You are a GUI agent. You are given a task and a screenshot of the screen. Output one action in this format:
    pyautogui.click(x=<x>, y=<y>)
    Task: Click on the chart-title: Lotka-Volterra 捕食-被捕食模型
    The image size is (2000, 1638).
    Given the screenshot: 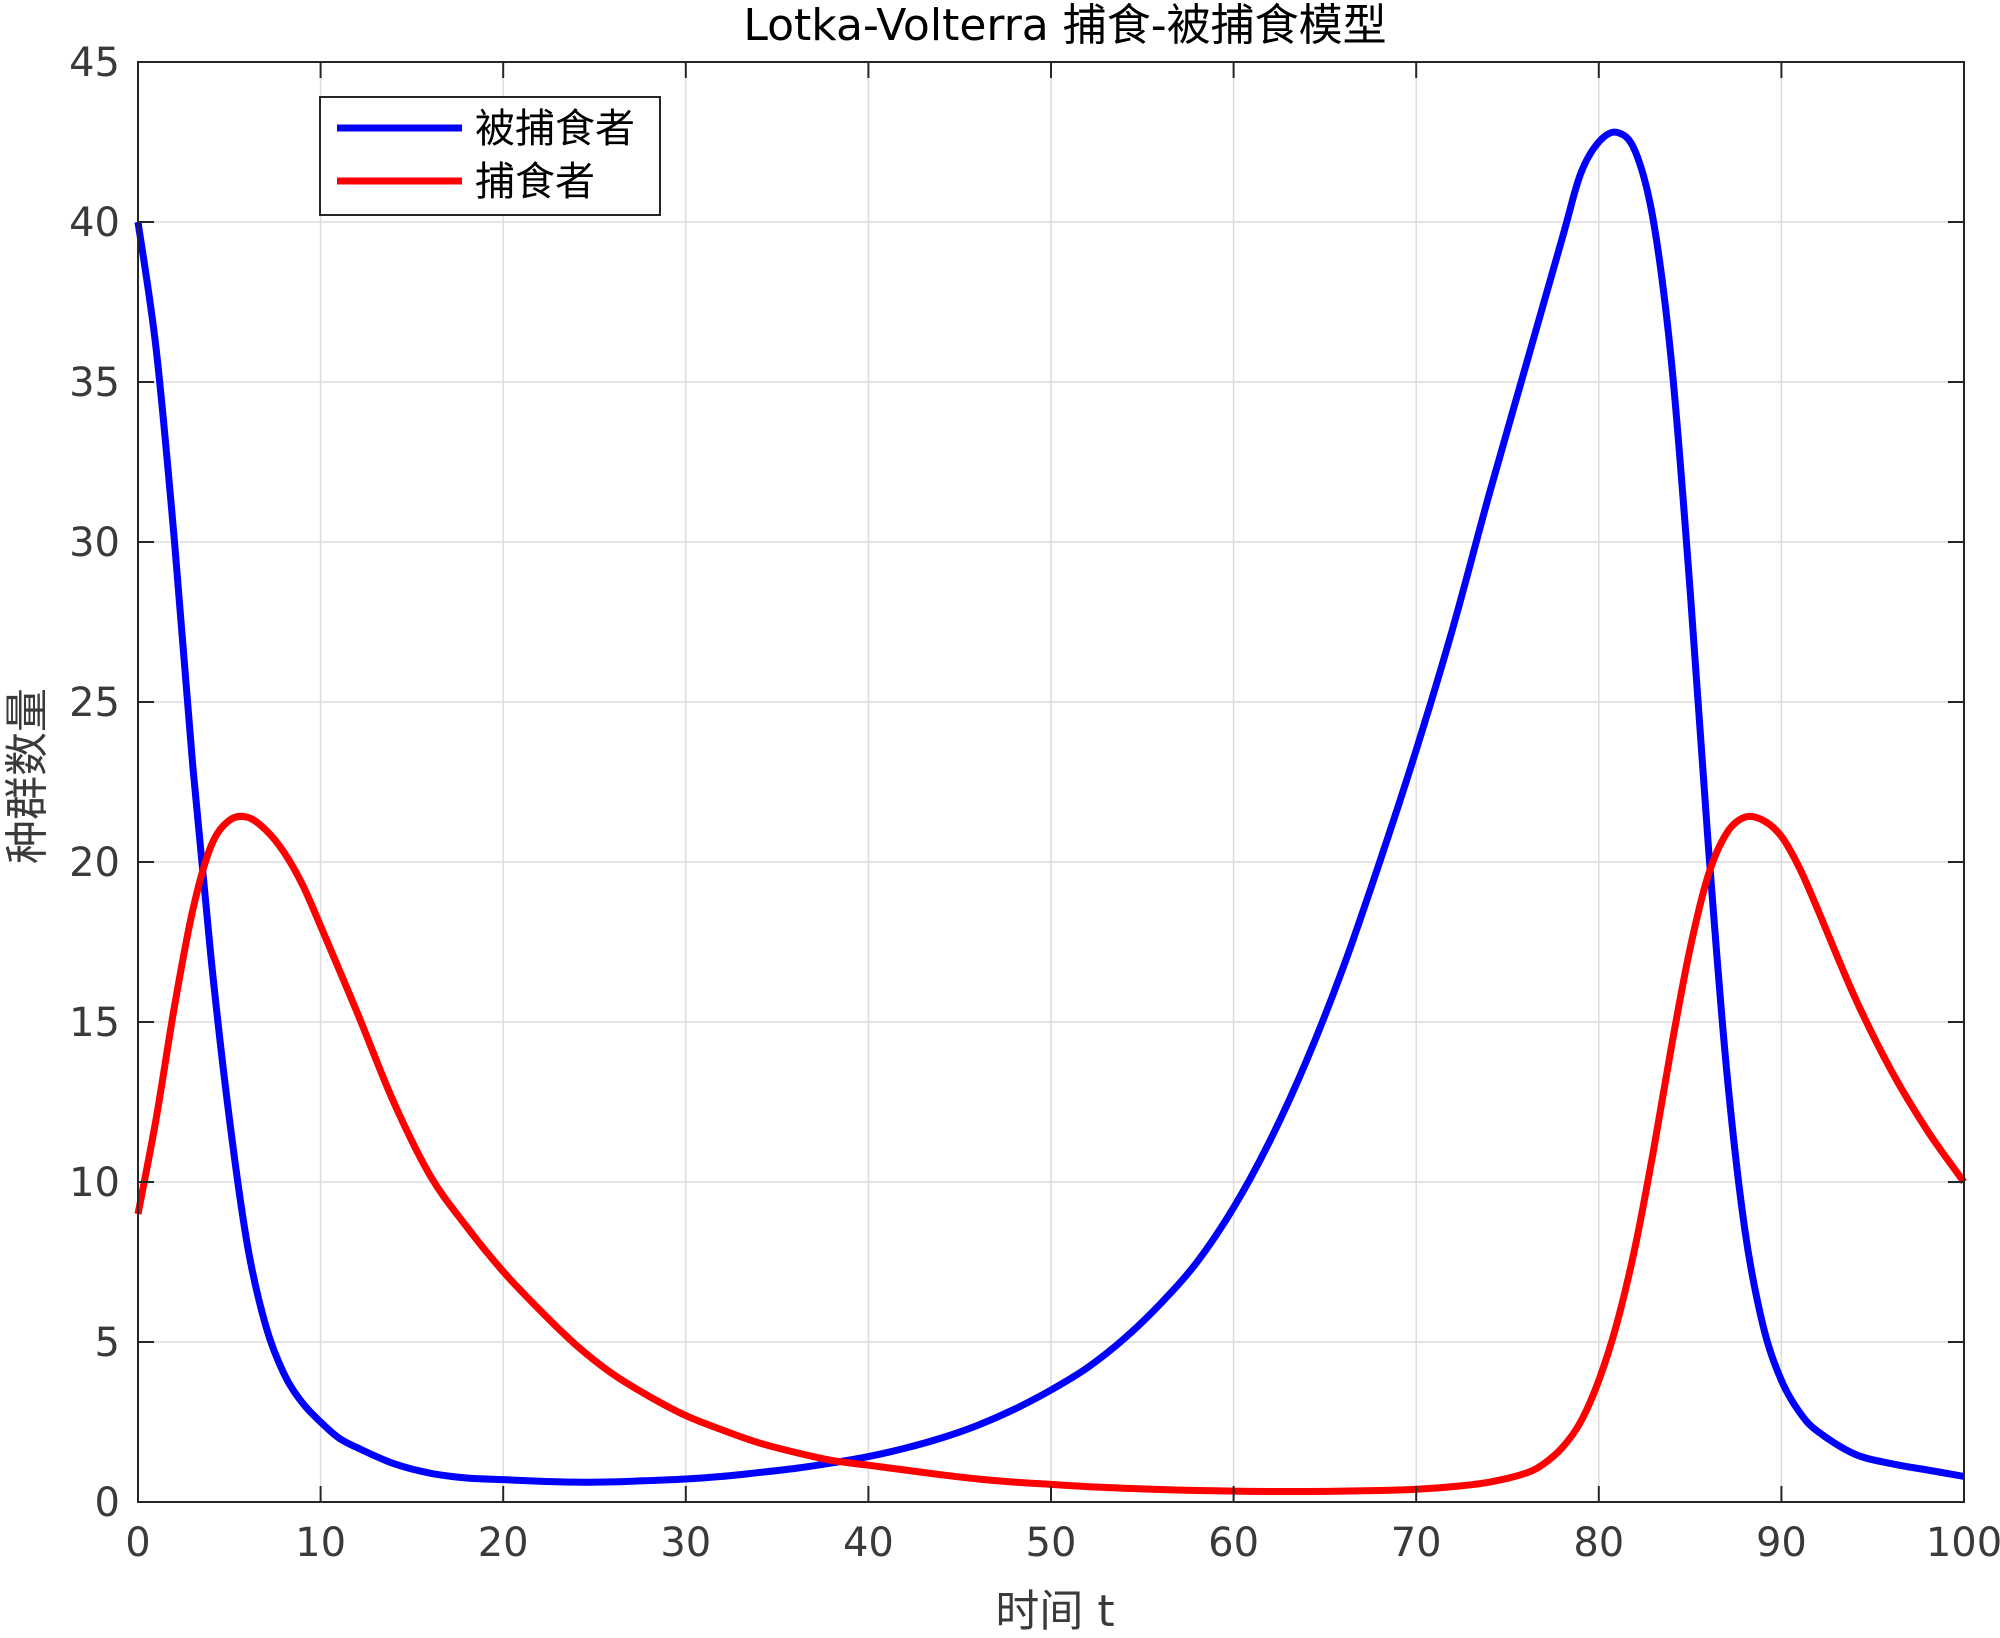 What is the action you would take?
    pyautogui.click(x=1064, y=25)
    